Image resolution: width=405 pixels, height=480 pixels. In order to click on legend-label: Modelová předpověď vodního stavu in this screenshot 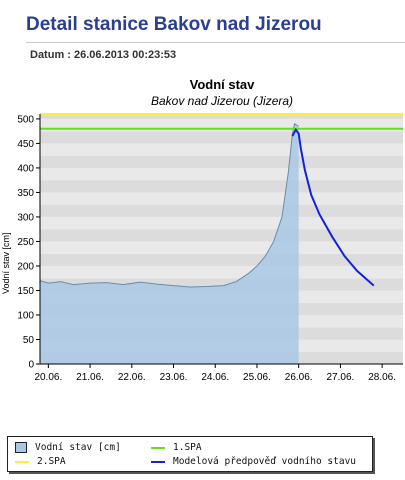, I will do `click(265, 461)`.